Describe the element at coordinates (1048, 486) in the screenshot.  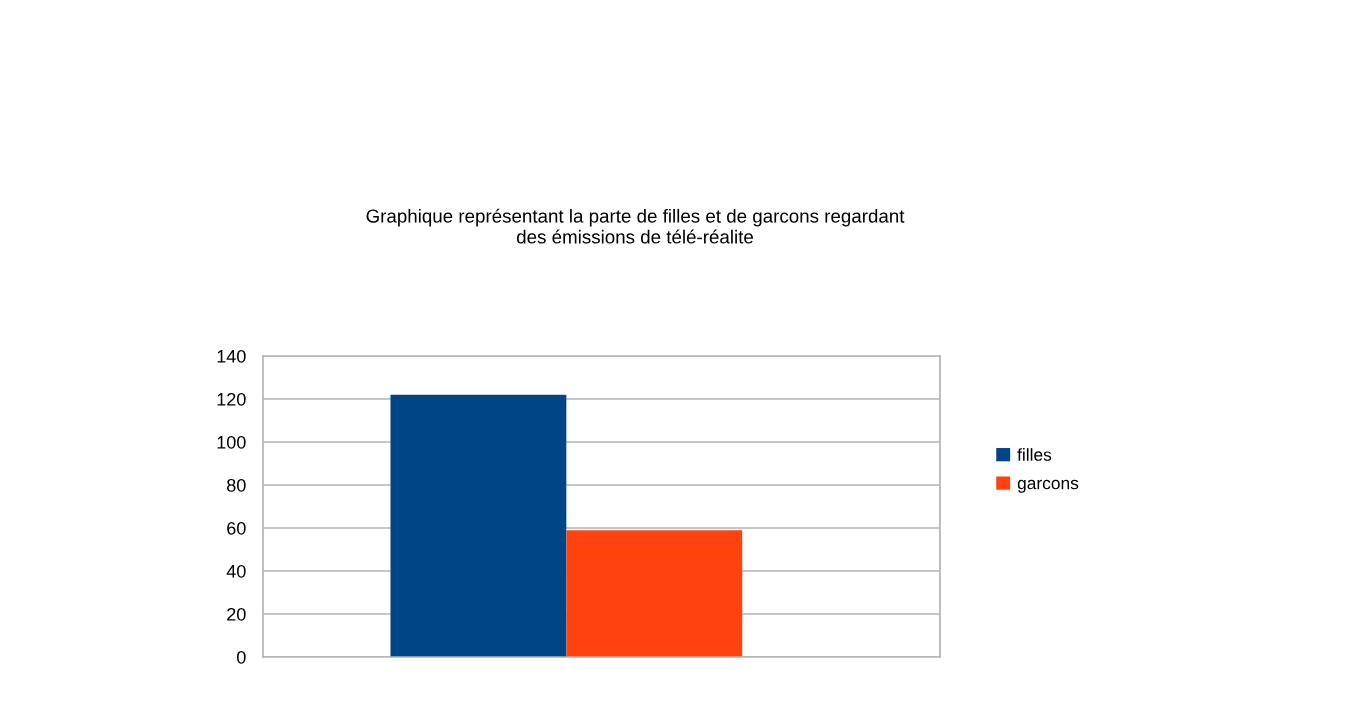
I see `legend-label: garcons` at that location.